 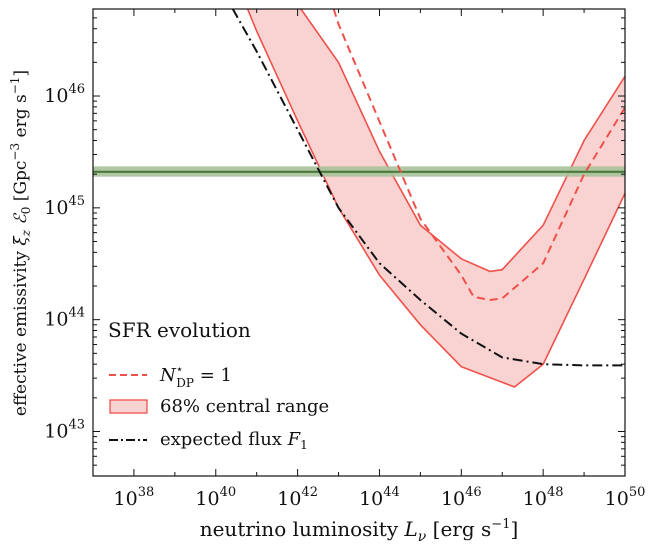 What do you see at coordinates (64, 429) in the screenshot?
I see `y-tick-label: 1043` at bounding box center [64, 429].